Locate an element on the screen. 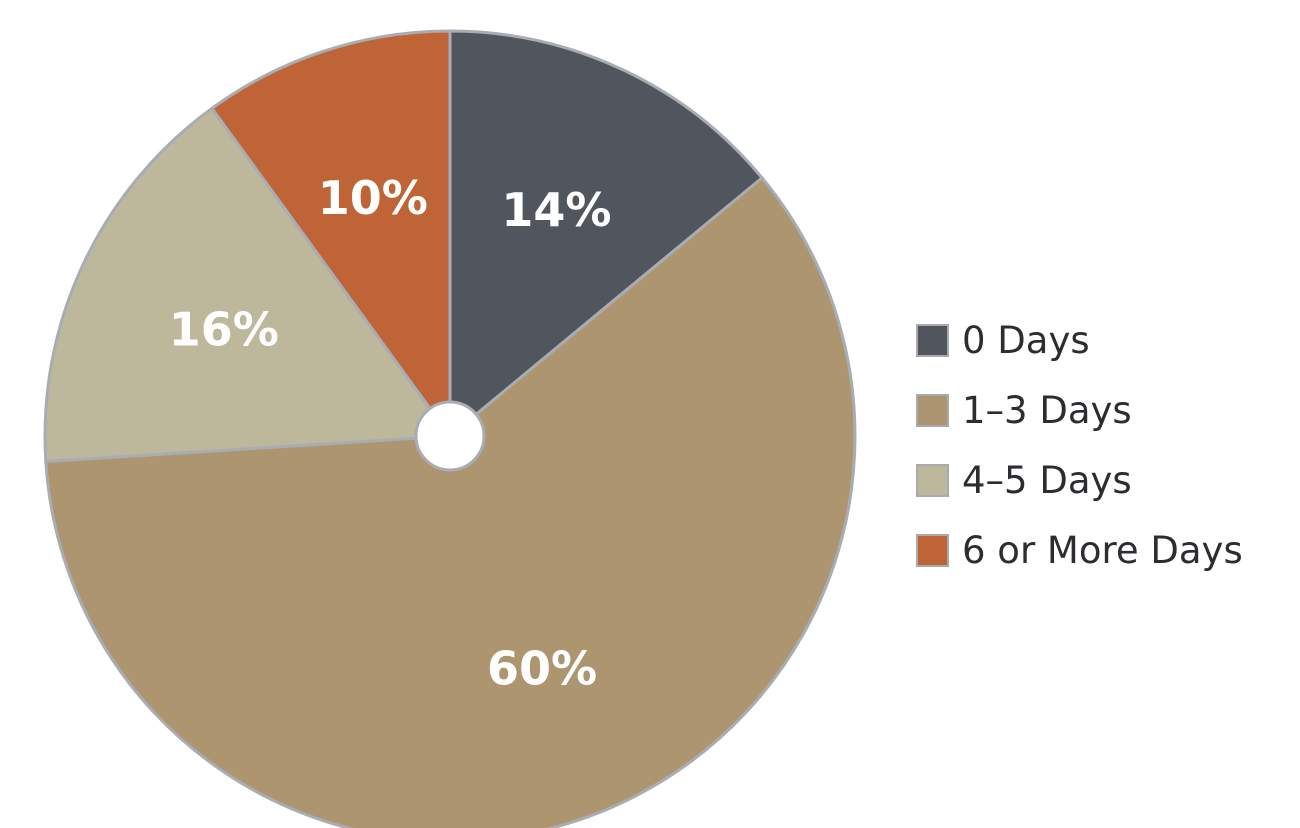  legend-item-4-5-days: 4–5 Days is located at coordinates (1079, 480).